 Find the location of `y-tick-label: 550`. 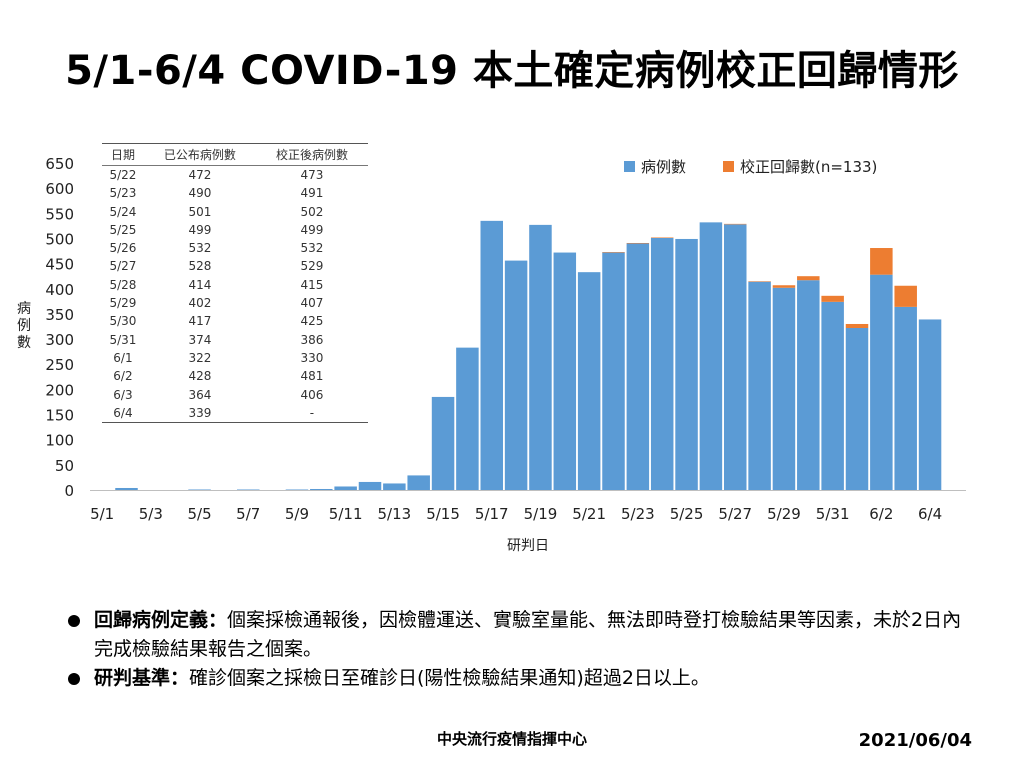

y-tick-label: 550 is located at coordinates (59, 214).